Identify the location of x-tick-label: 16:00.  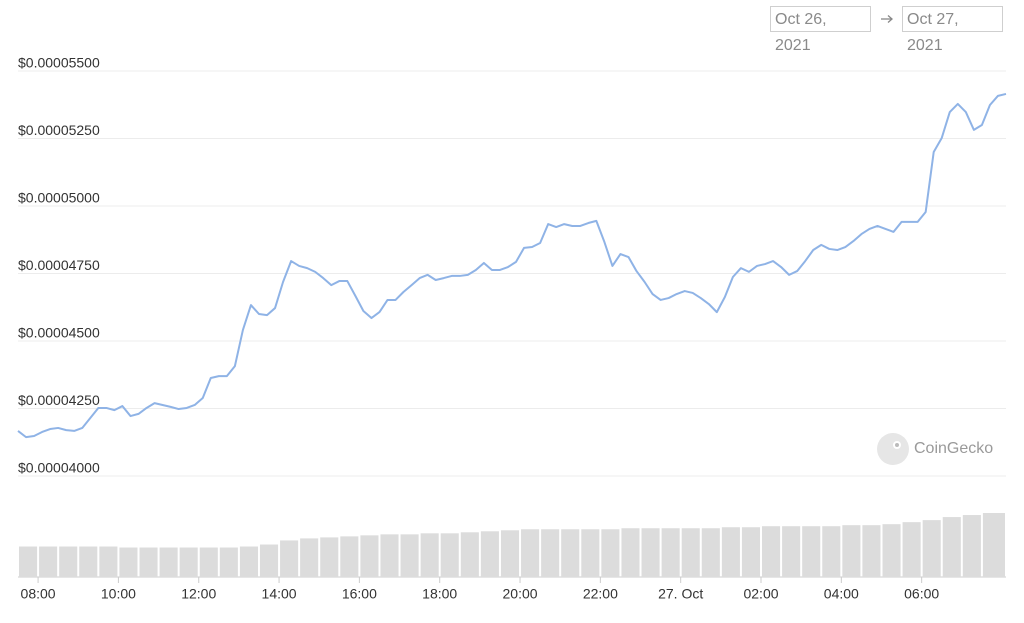
(359, 594).